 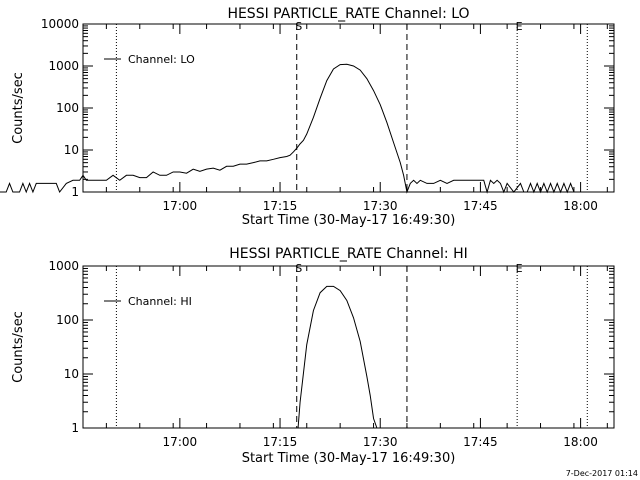 I want to click on series-line, so click(x=337, y=357).